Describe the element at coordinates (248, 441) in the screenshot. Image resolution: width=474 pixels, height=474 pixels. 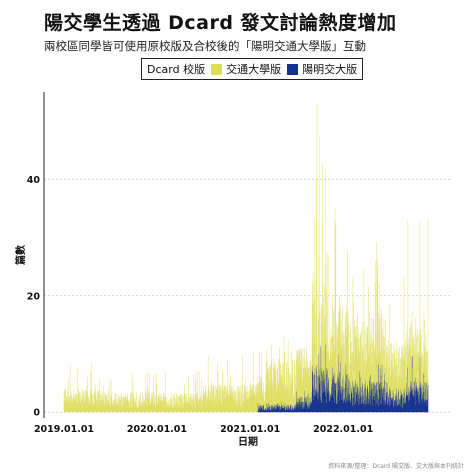
I see `x-axis-title: 日期` at that location.